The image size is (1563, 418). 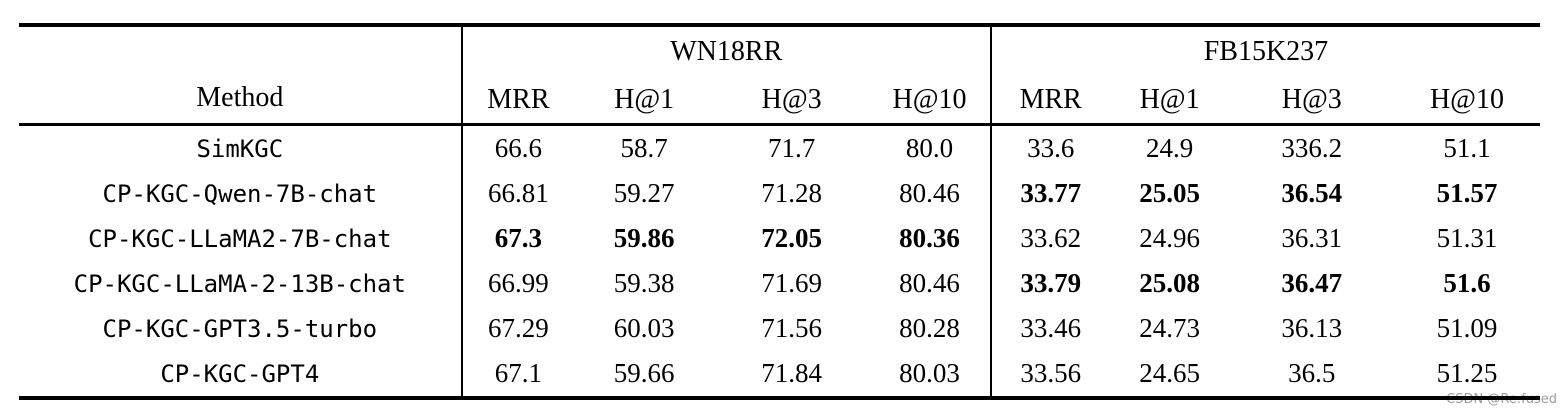 What do you see at coordinates (518, 193) in the screenshot?
I see `value-cell: 66.81` at bounding box center [518, 193].